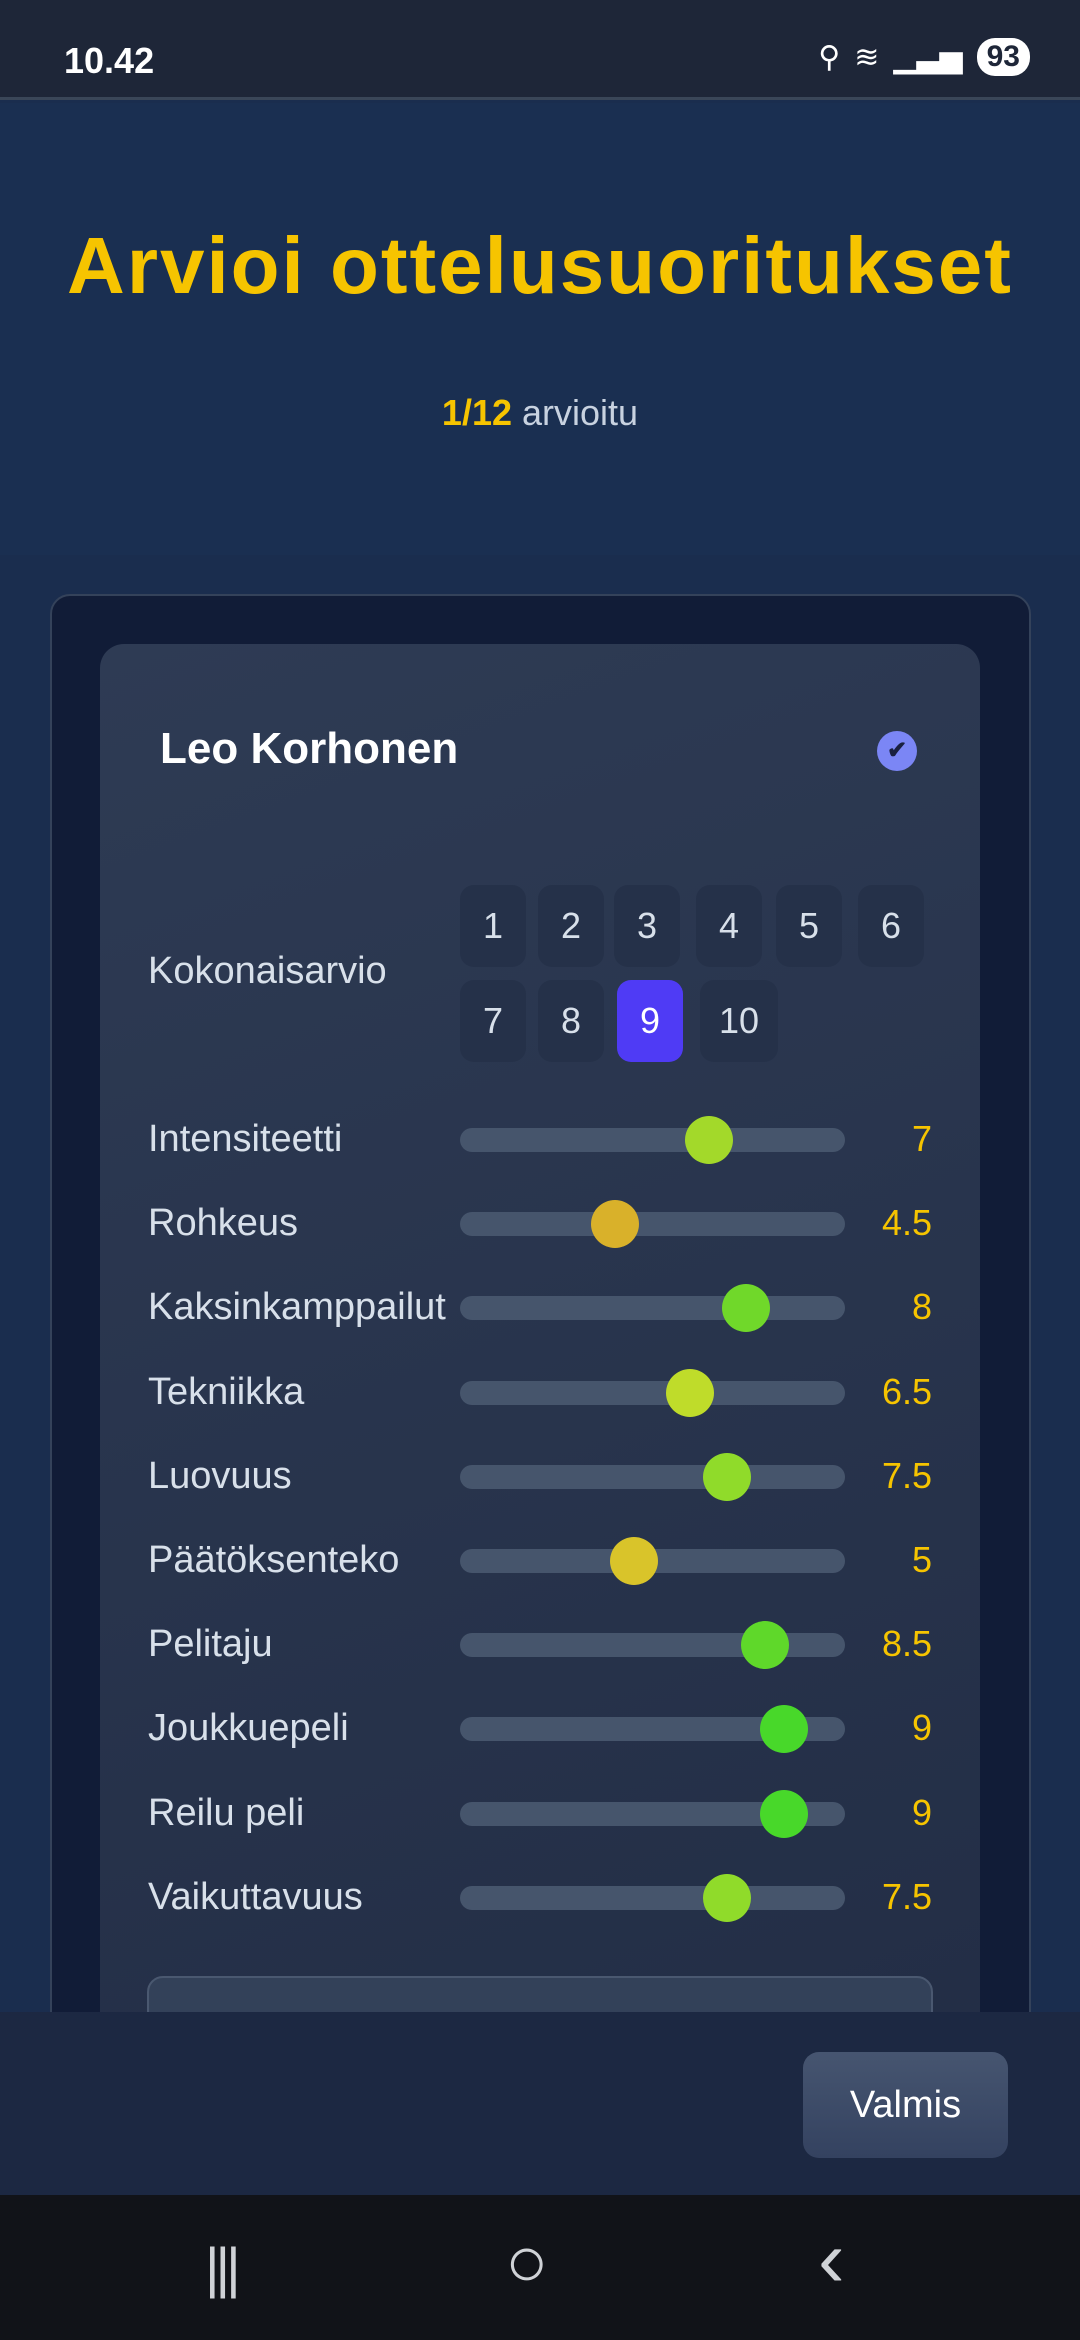 The height and width of the screenshot is (2340, 1080). Describe the element at coordinates (906, 1391) in the screenshot. I see `criterion-value: 6.5` at that location.